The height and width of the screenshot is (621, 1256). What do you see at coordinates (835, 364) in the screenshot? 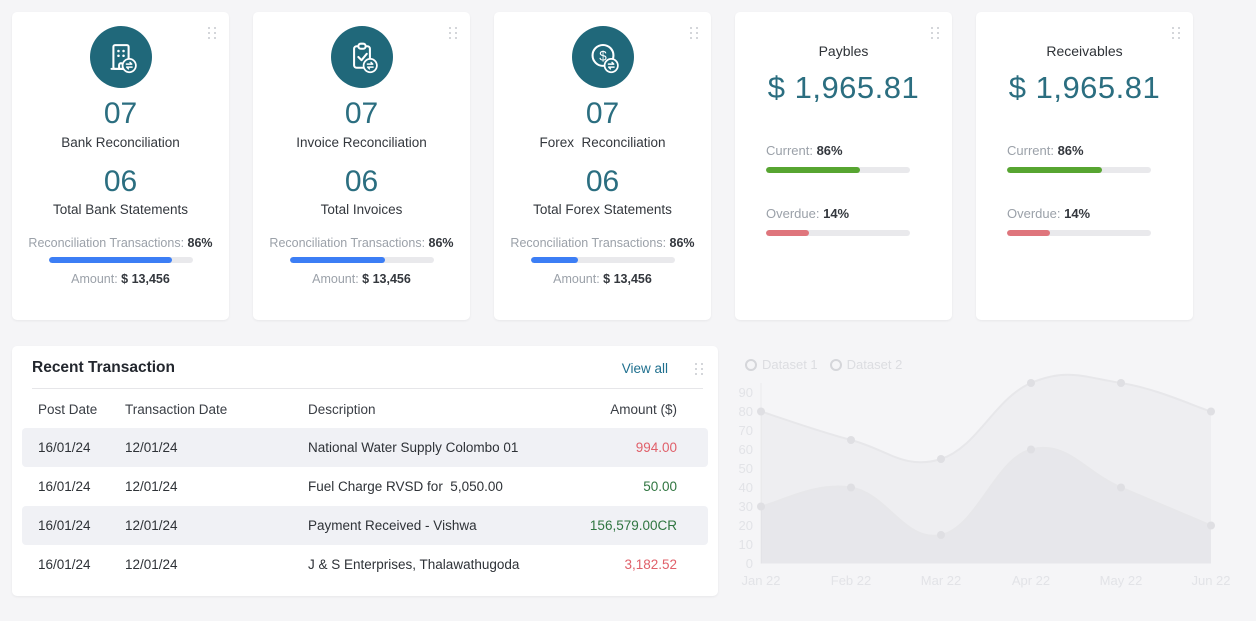
I see `legend-dot-icon` at bounding box center [835, 364].